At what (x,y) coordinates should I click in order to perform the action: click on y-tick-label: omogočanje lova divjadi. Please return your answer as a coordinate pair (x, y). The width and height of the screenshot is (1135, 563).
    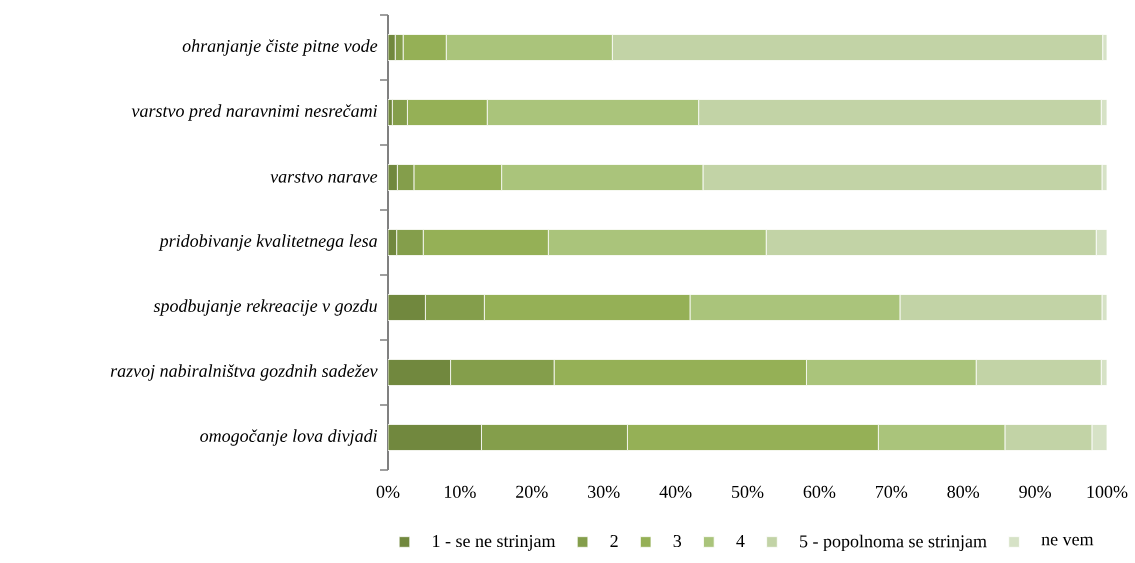
    Looking at the image, I should click on (289, 437).